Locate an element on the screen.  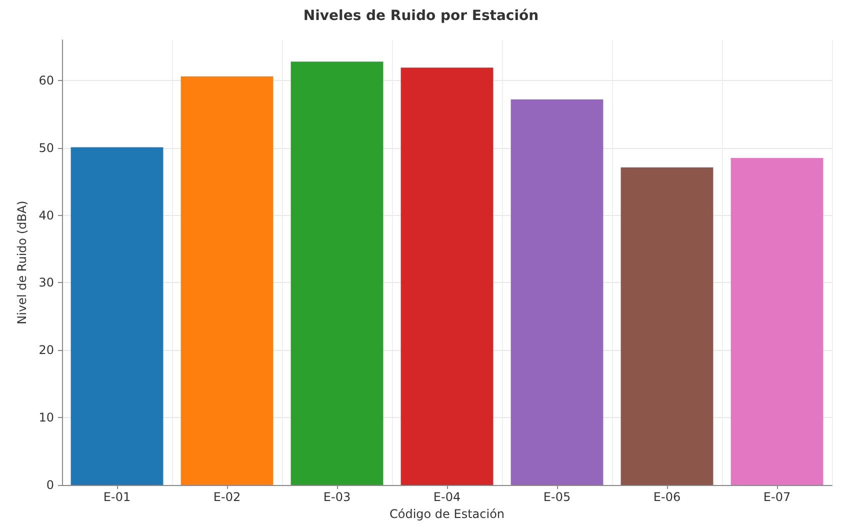
x-axis-title: Código de Estación is located at coordinates (447, 513).